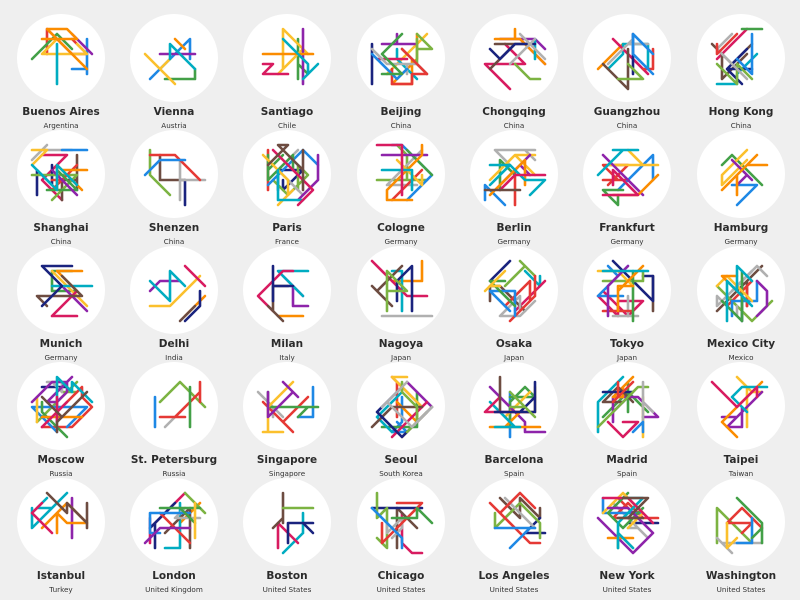 The width and height of the screenshot is (800, 600). Describe the element at coordinates (514, 576) in the screenshot. I see `city-name: Los Angeles` at that location.